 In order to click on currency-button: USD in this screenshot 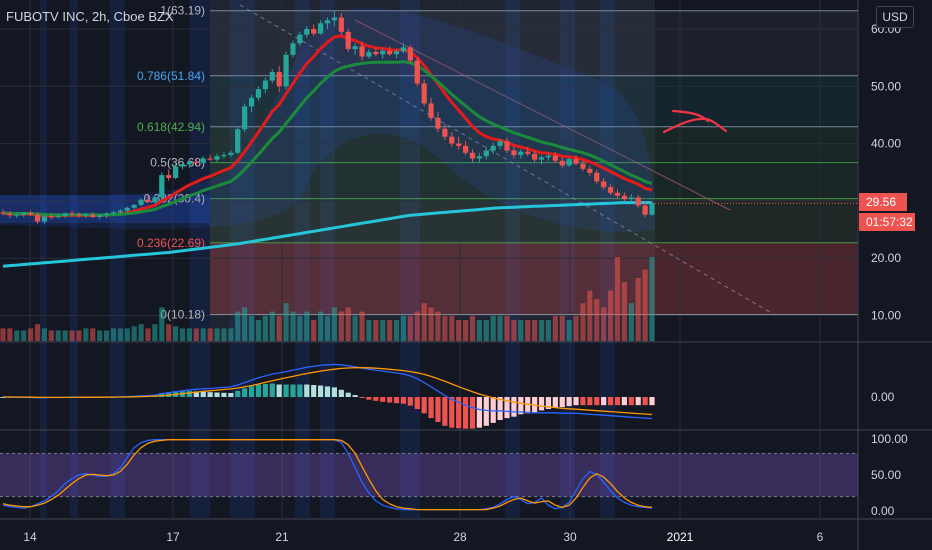, I will do `click(895, 17)`.